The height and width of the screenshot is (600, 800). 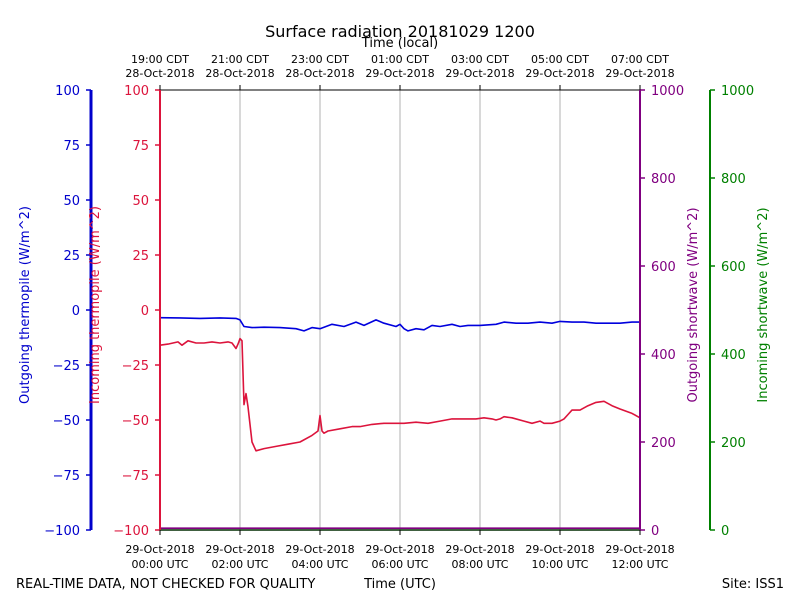 What do you see at coordinates (640, 59) in the screenshot?
I see `top-tick-time-6: 07:00 CDT` at bounding box center [640, 59].